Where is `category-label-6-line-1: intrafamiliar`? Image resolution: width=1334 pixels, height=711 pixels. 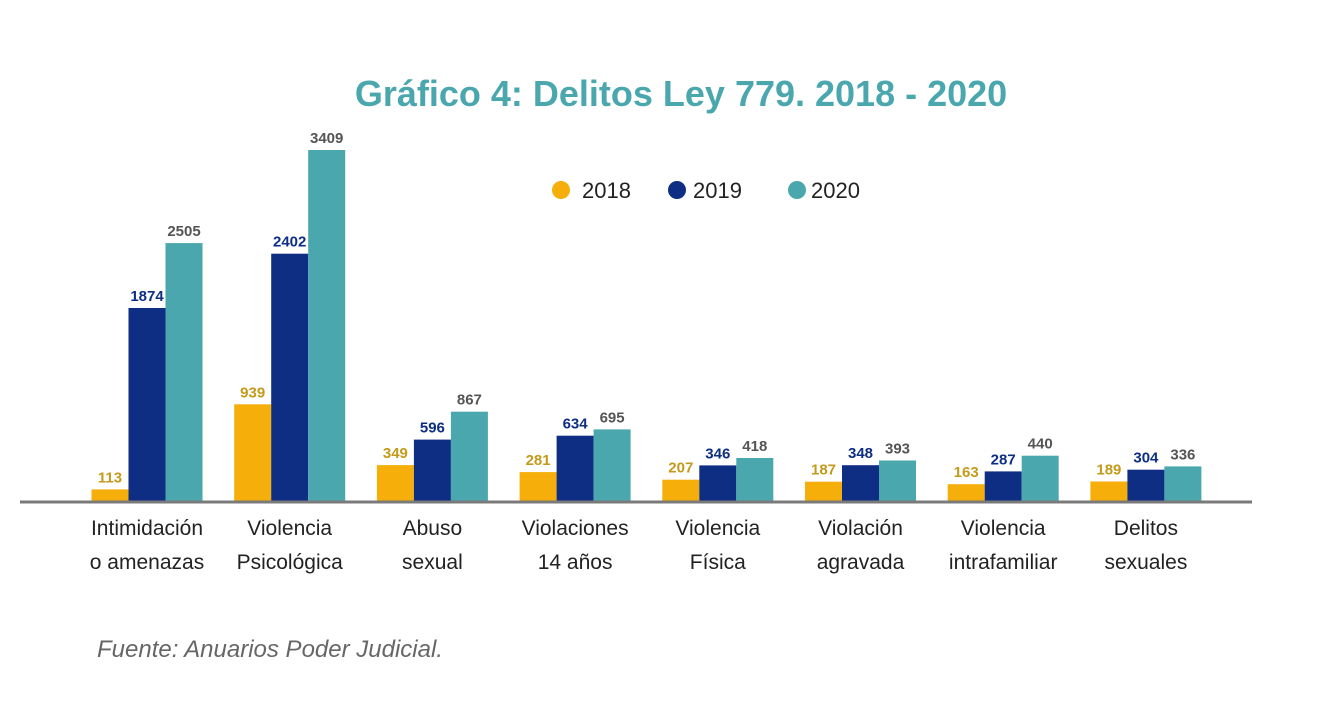 category-label-6-line-1: intrafamiliar is located at coordinates (1003, 562).